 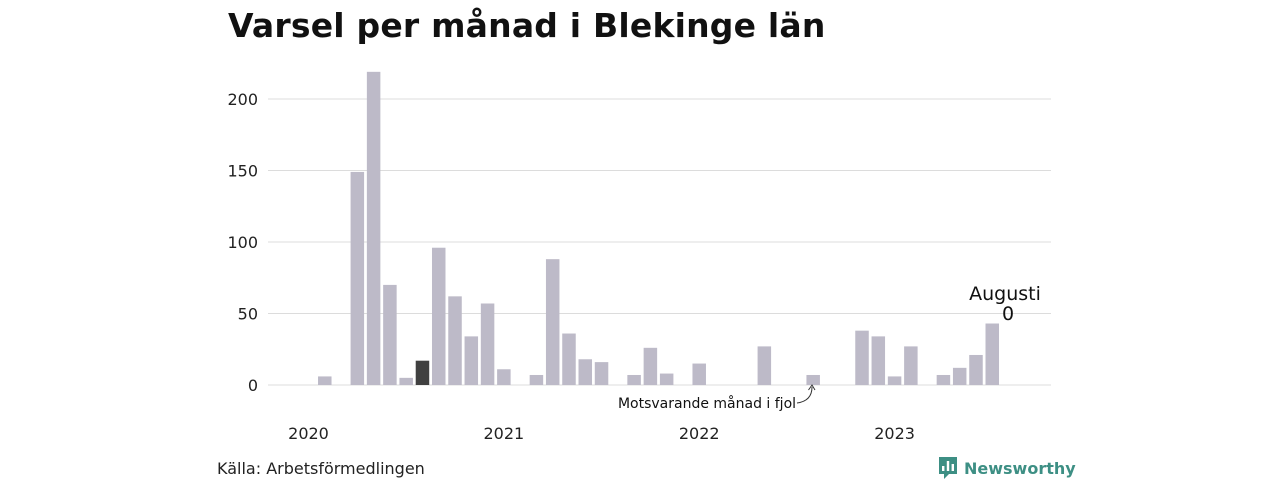 I want to click on y-axis-ticks: 0 50 100 150 200, so click(x=242, y=242).